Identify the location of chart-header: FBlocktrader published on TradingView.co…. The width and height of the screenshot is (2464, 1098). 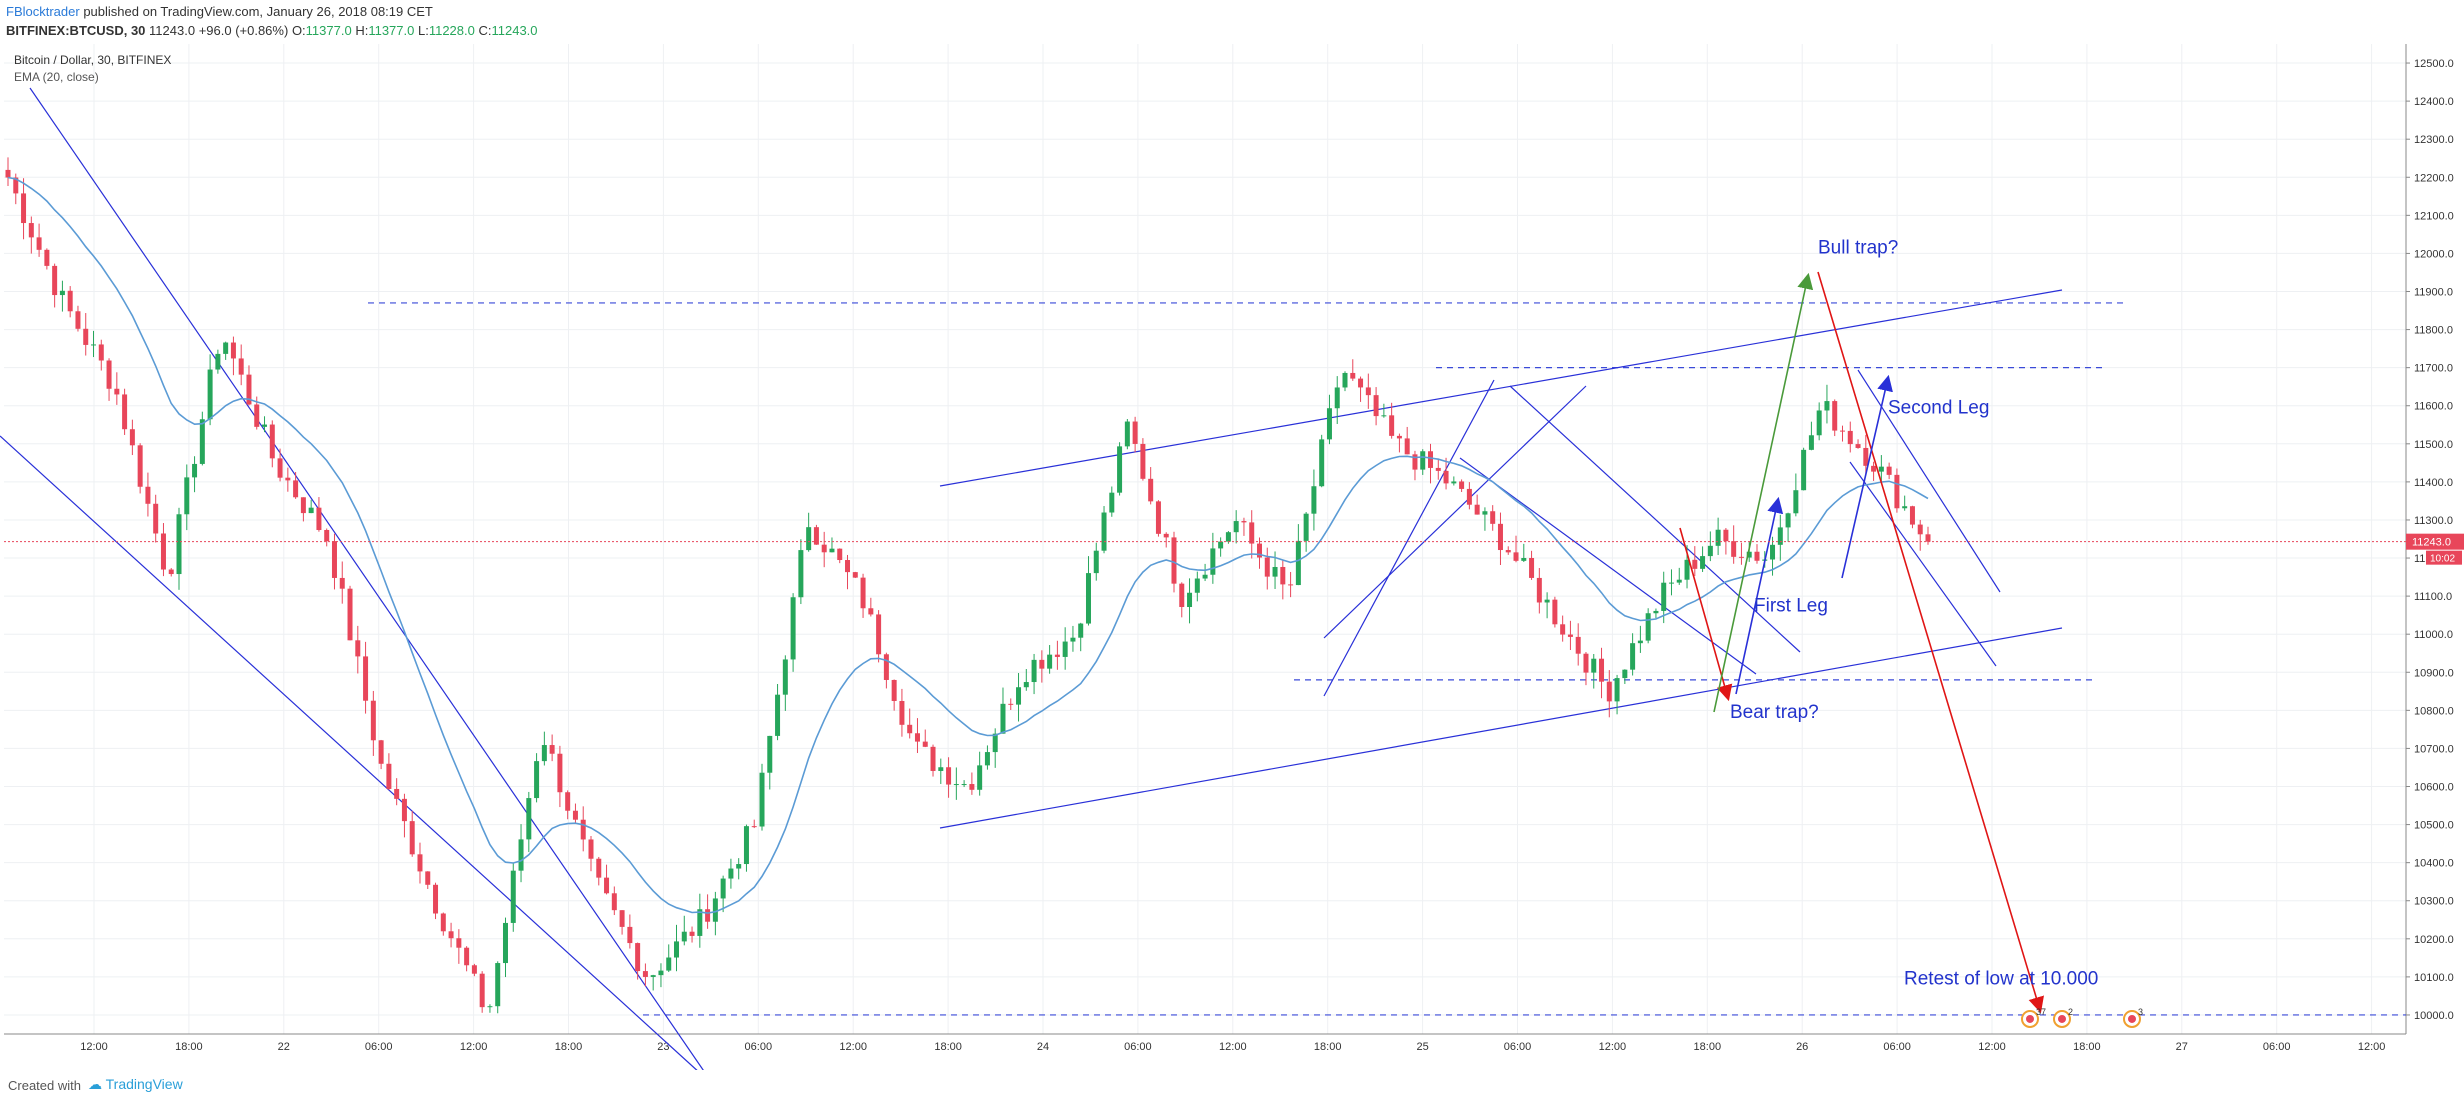
(1232, 22).